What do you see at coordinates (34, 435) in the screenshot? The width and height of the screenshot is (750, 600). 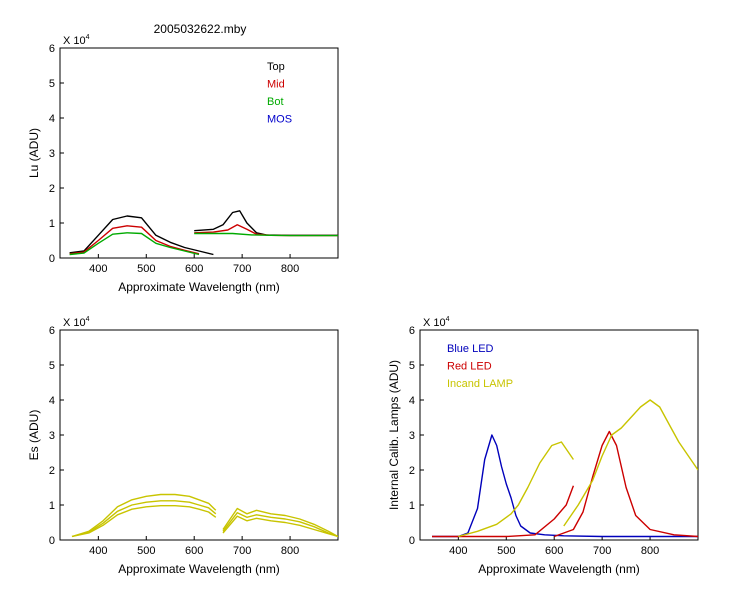 I see `y-axis-label: Es (ADU)` at bounding box center [34, 435].